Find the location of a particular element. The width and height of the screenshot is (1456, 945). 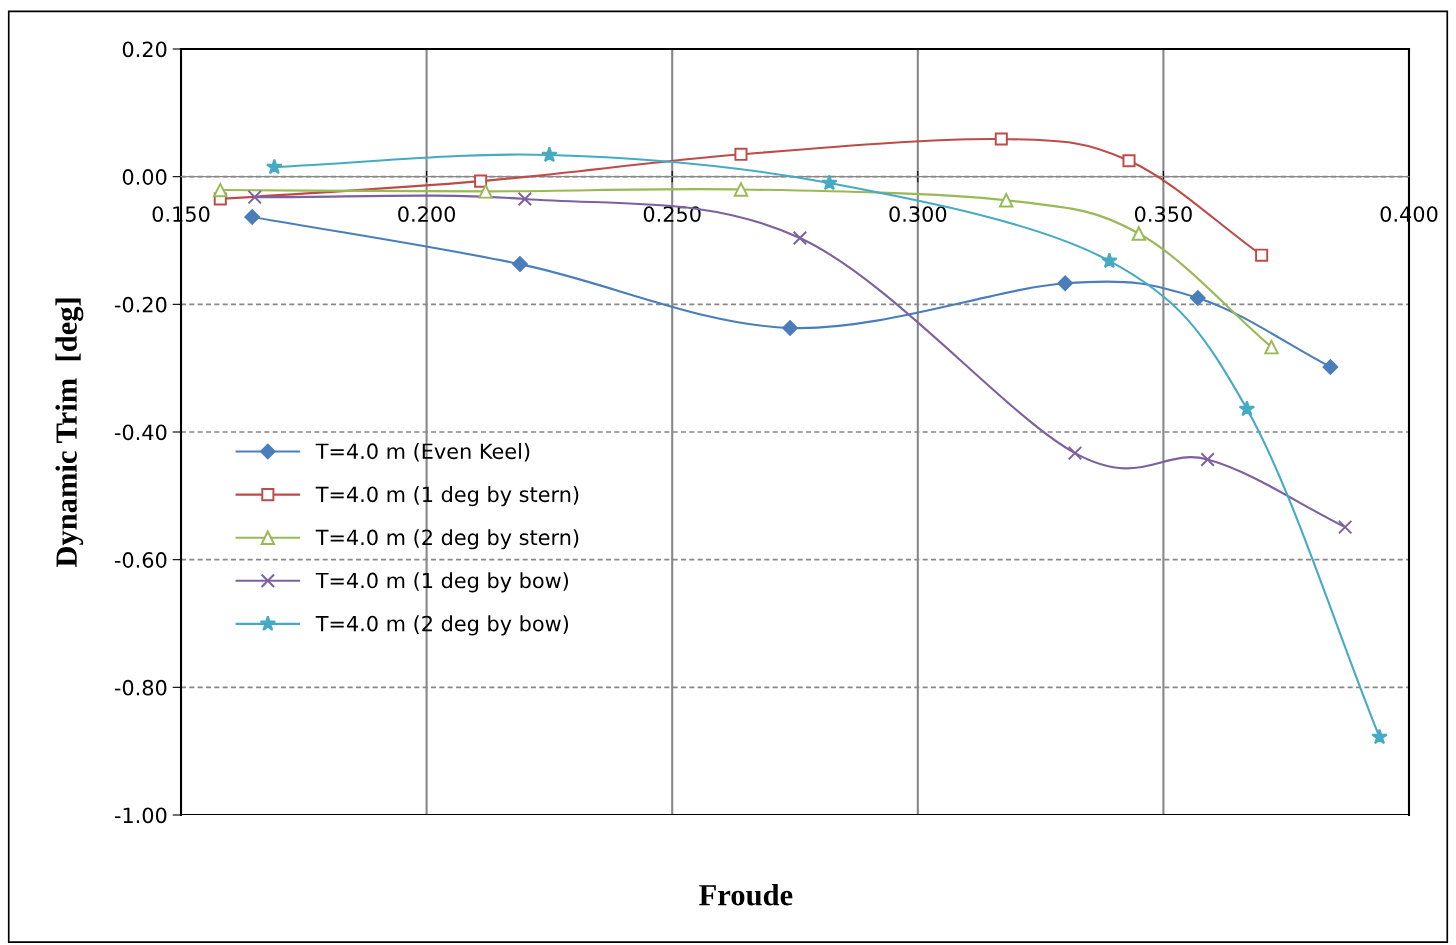

y-tick-label: -0.20 is located at coordinates (140, 304).